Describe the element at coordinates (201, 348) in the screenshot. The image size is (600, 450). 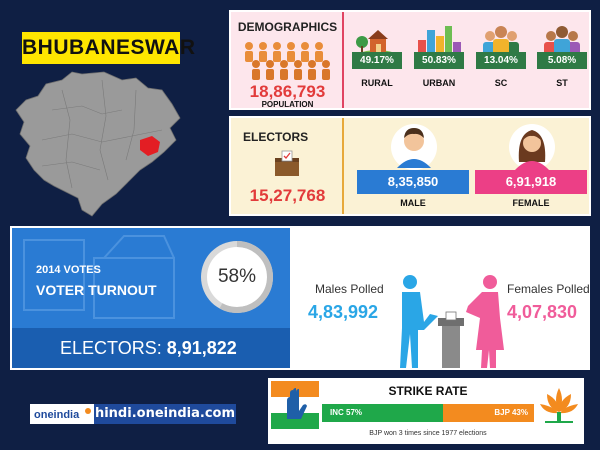
I see `turnout-electors-value: 8,91,822` at that location.